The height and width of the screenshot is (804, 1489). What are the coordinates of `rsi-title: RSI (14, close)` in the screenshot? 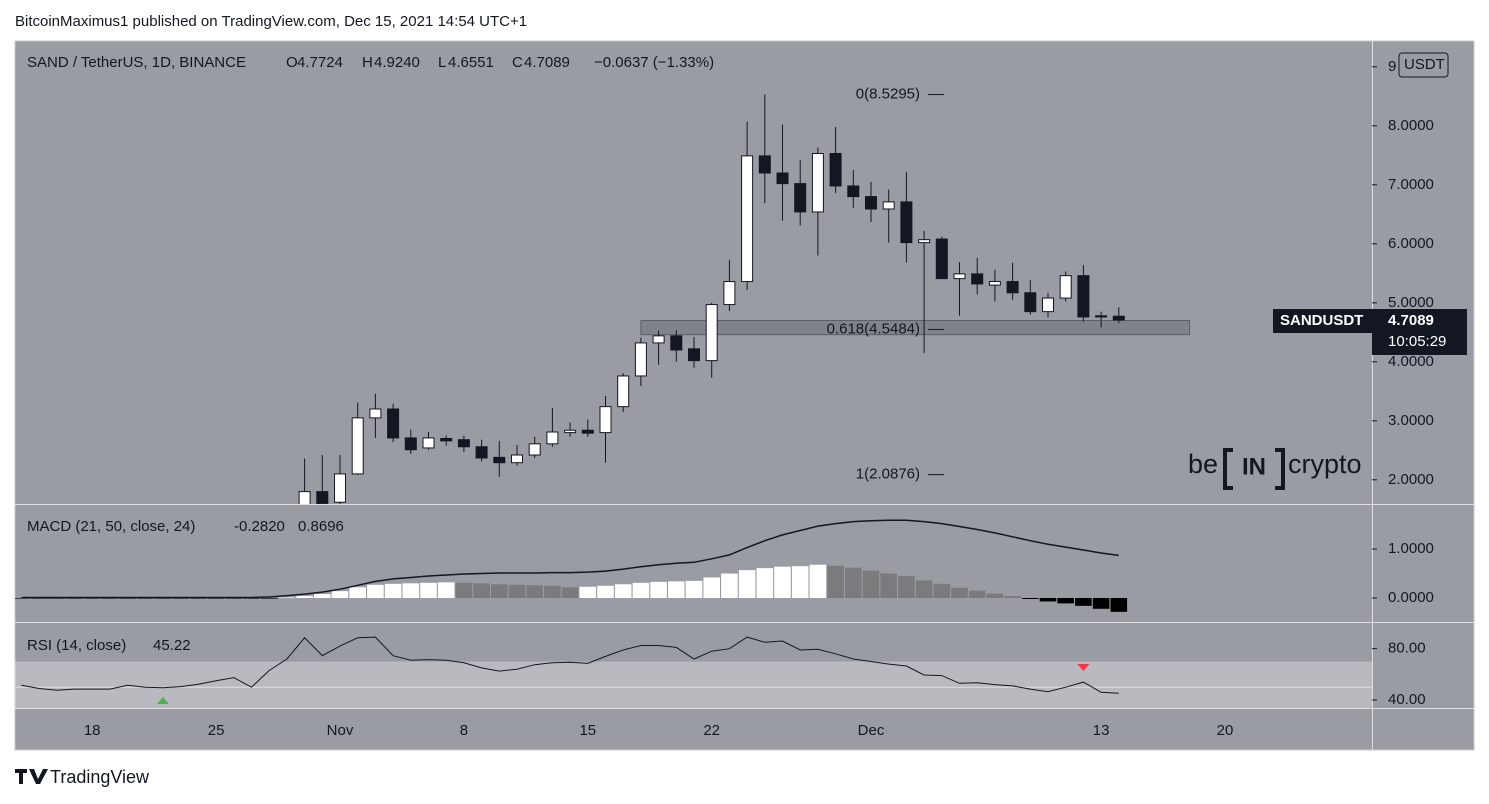 It's located at (76, 645).